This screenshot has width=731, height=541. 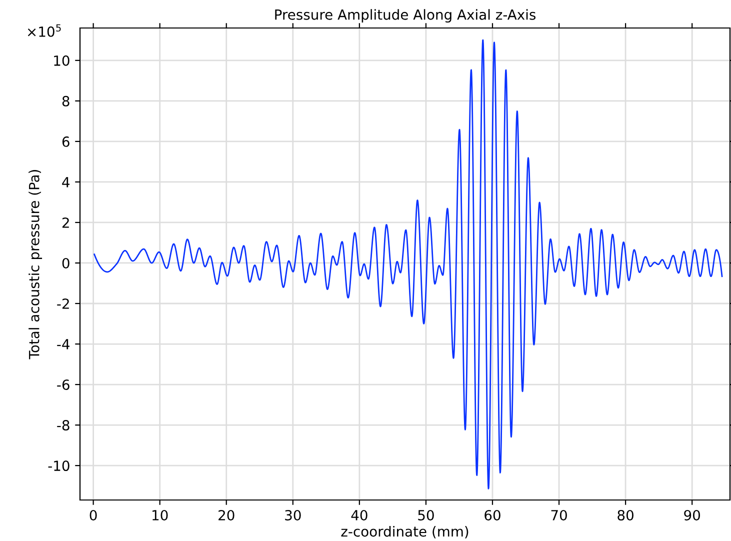 What do you see at coordinates (62, 60) in the screenshot?
I see `y-tick-label: 10` at bounding box center [62, 60].